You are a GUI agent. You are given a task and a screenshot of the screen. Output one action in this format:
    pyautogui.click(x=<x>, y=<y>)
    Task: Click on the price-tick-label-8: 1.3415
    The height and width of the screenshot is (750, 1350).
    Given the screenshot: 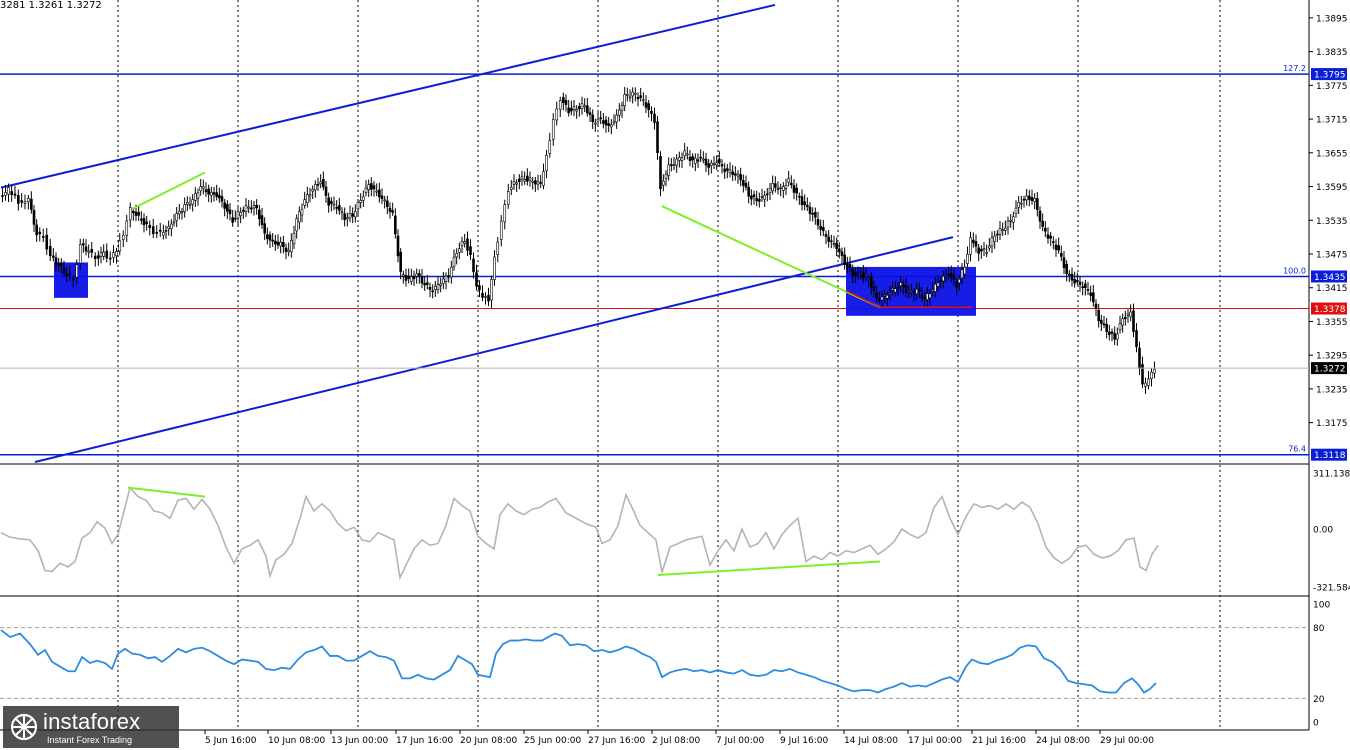 What is the action you would take?
    pyautogui.click(x=1332, y=289)
    